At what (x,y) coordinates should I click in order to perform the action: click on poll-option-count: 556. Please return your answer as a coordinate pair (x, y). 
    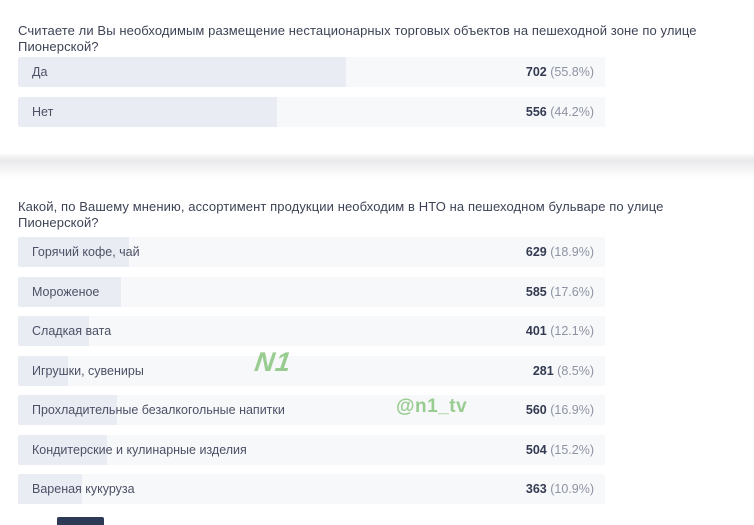
    Looking at the image, I should click on (536, 112).